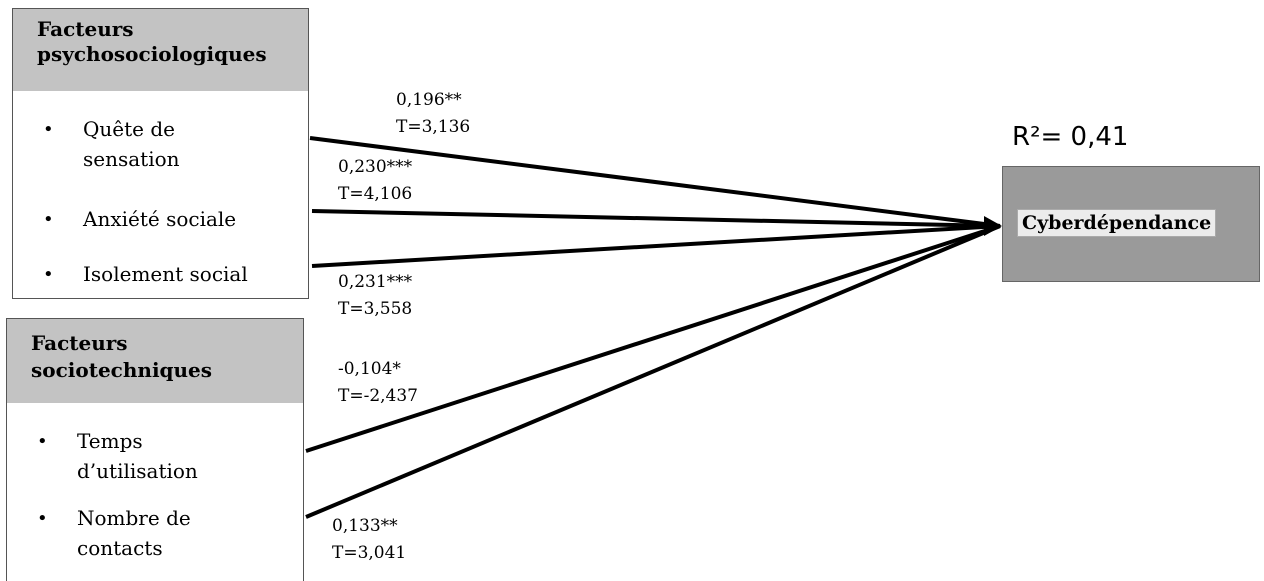 The height and width of the screenshot is (581, 1264). Describe the element at coordinates (375, 167) in the screenshot. I see `coef-value: 0,230***` at that location.